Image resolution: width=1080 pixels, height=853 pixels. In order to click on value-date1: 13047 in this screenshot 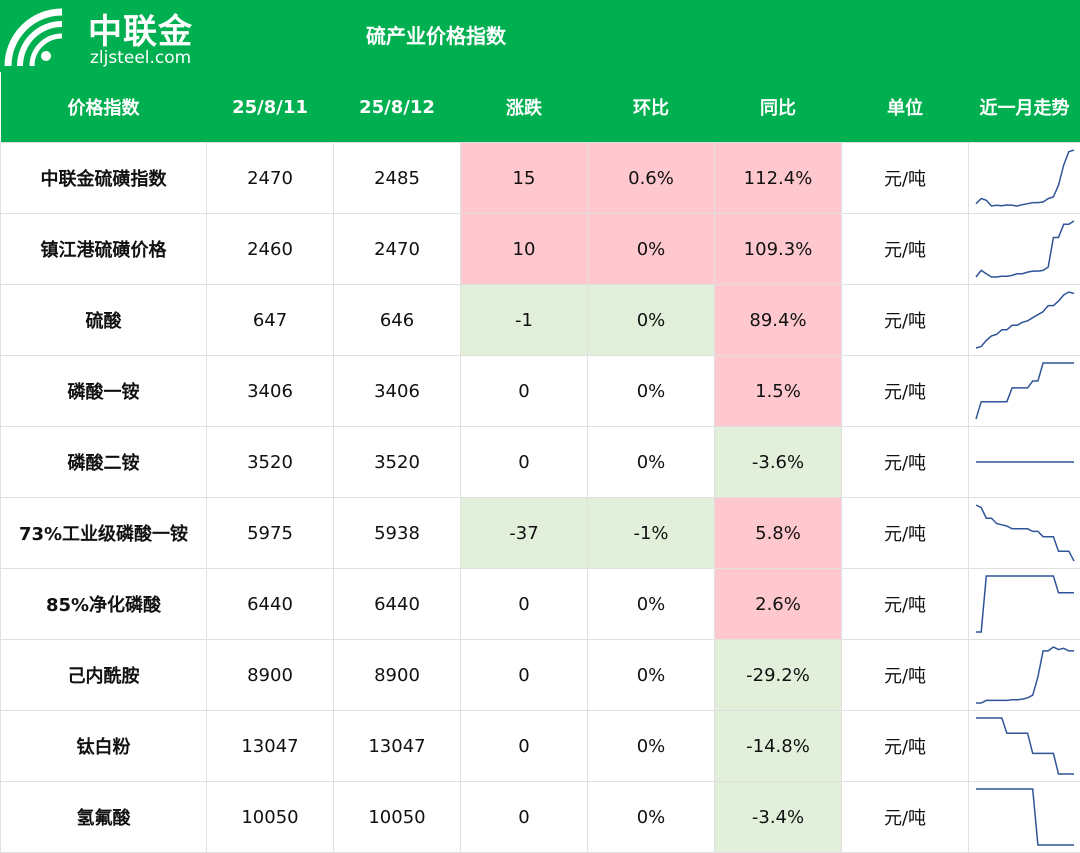, I will do `click(270, 746)`.